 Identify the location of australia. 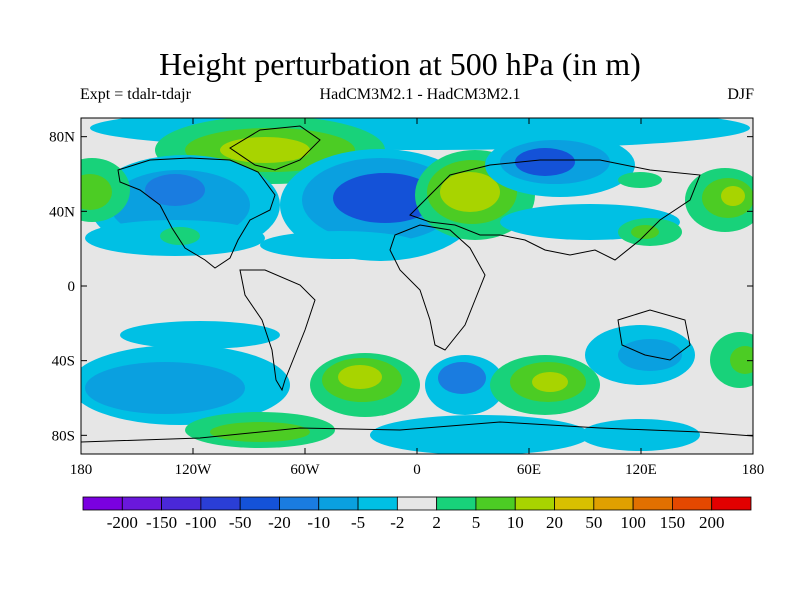
(654, 335).